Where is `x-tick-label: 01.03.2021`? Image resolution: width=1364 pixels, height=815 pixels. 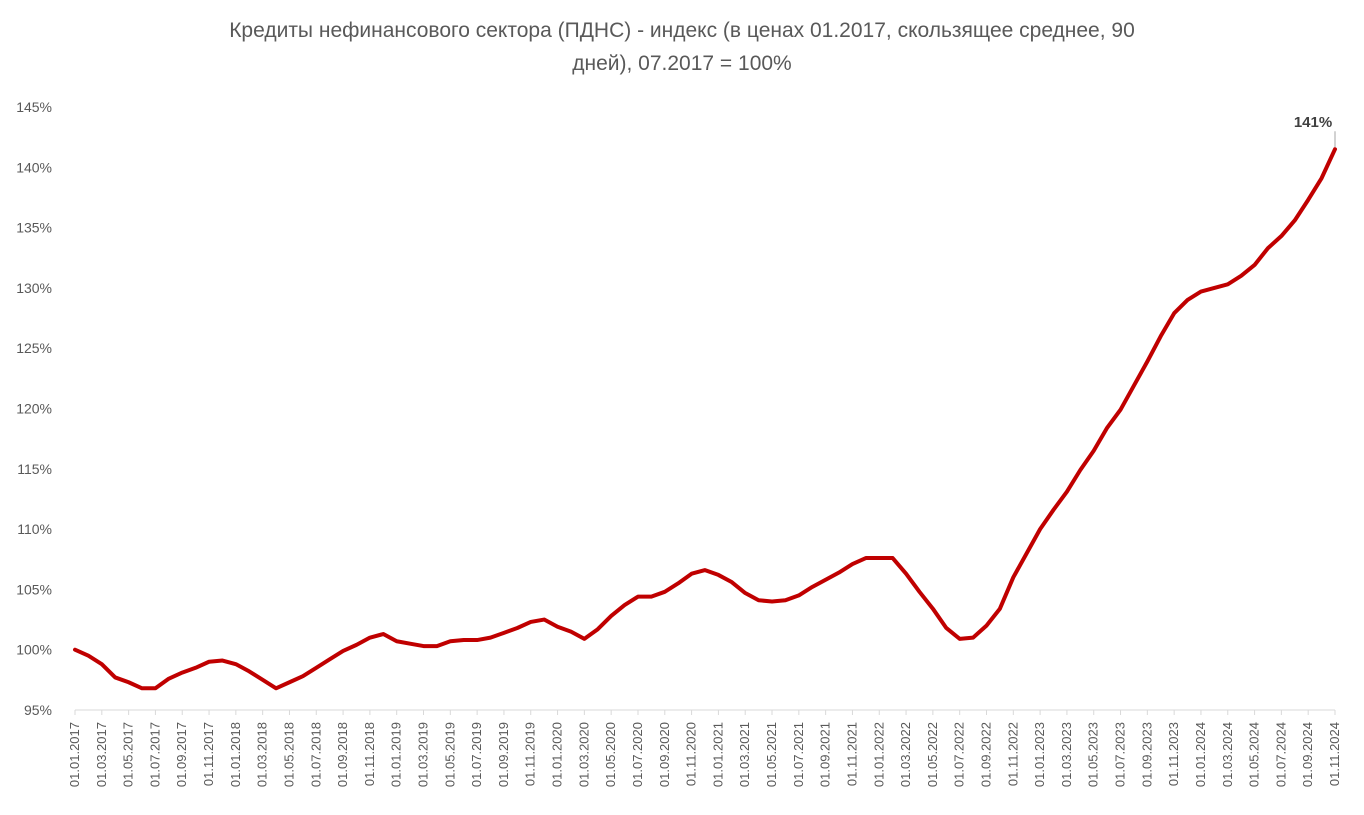 x-tick-label: 01.03.2021 is located at coordinates (744, 754).